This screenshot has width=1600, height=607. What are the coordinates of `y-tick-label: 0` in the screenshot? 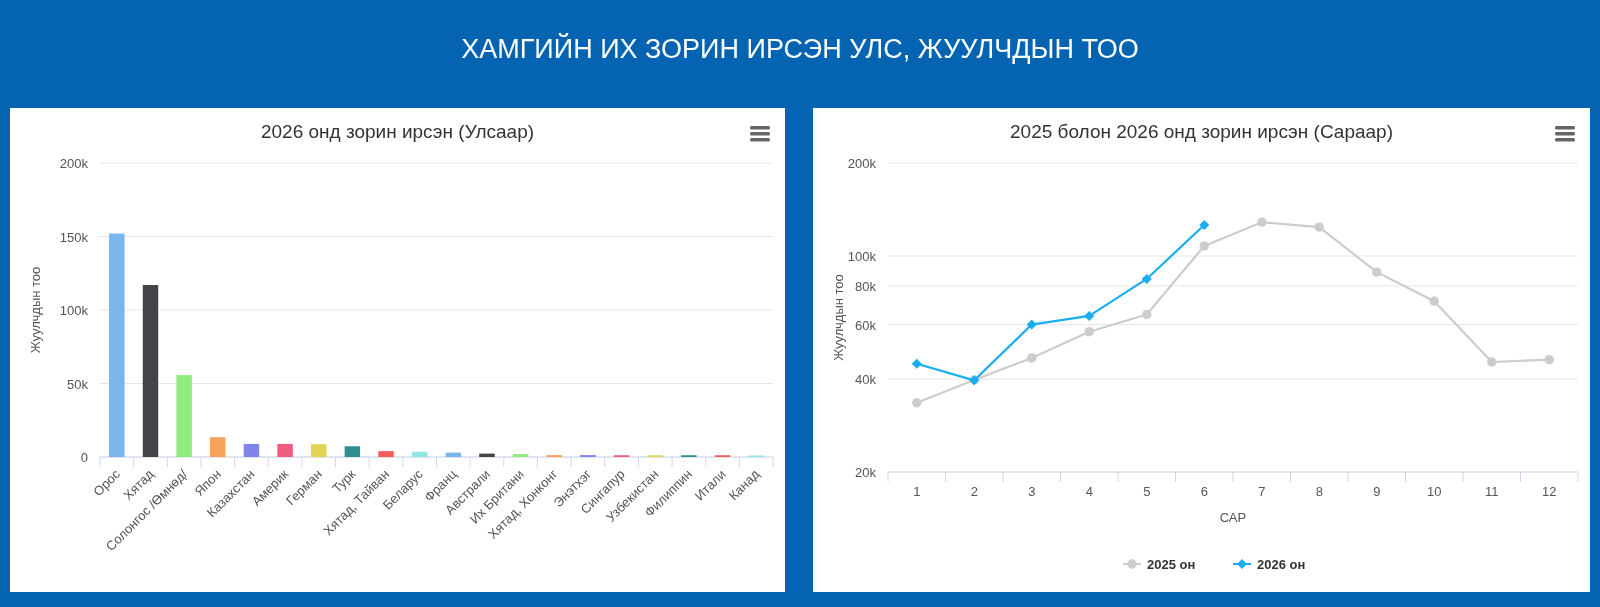 It's located at (84, 457).